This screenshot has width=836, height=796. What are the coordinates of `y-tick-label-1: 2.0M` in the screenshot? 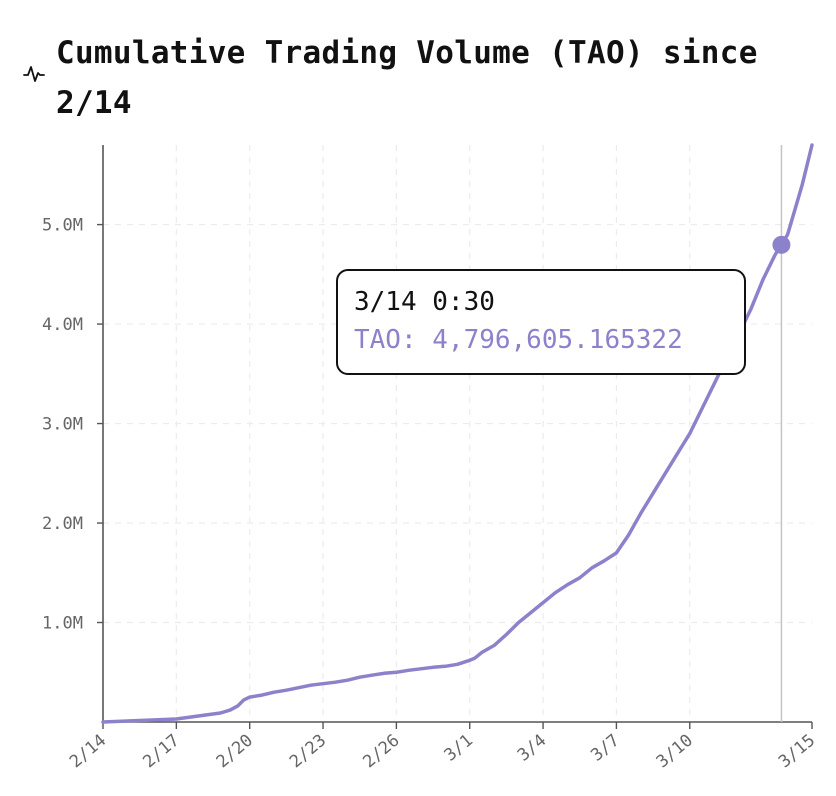 It's located at (62, 524).